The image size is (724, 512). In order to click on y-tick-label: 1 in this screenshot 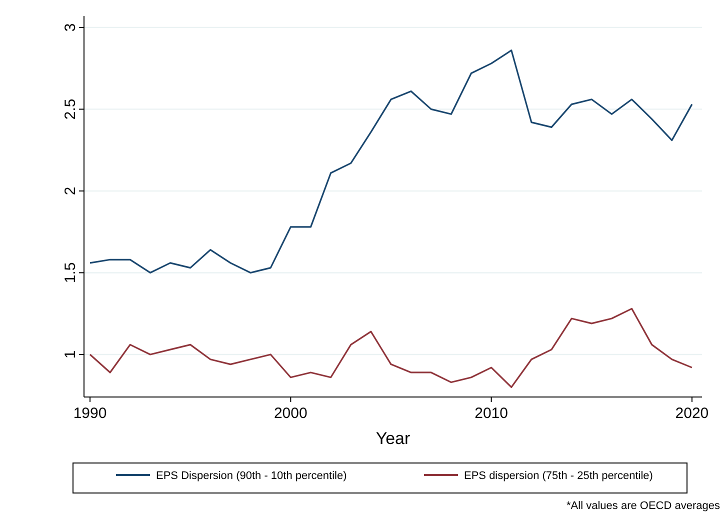, I will do `click(70, 354)`.